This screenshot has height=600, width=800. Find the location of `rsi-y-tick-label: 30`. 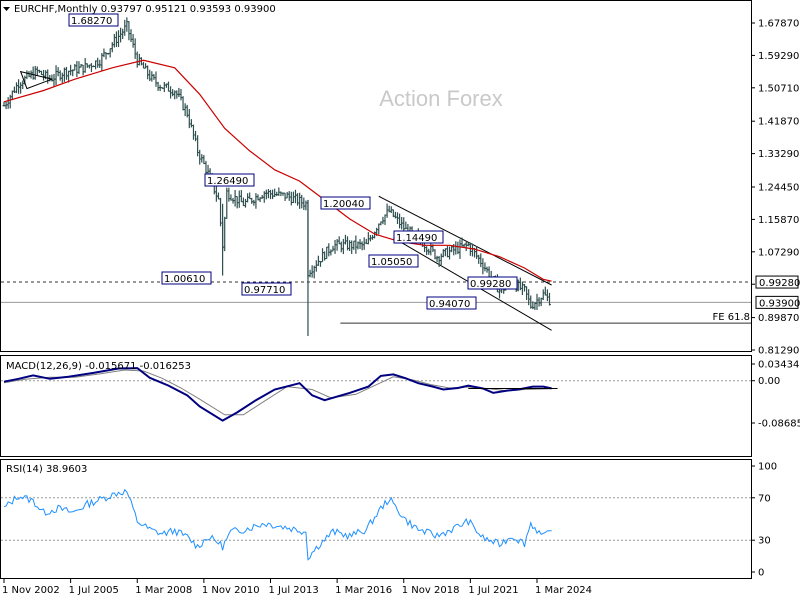

rsi-y-tick-label: 30 is located at coordinates (764, 541).